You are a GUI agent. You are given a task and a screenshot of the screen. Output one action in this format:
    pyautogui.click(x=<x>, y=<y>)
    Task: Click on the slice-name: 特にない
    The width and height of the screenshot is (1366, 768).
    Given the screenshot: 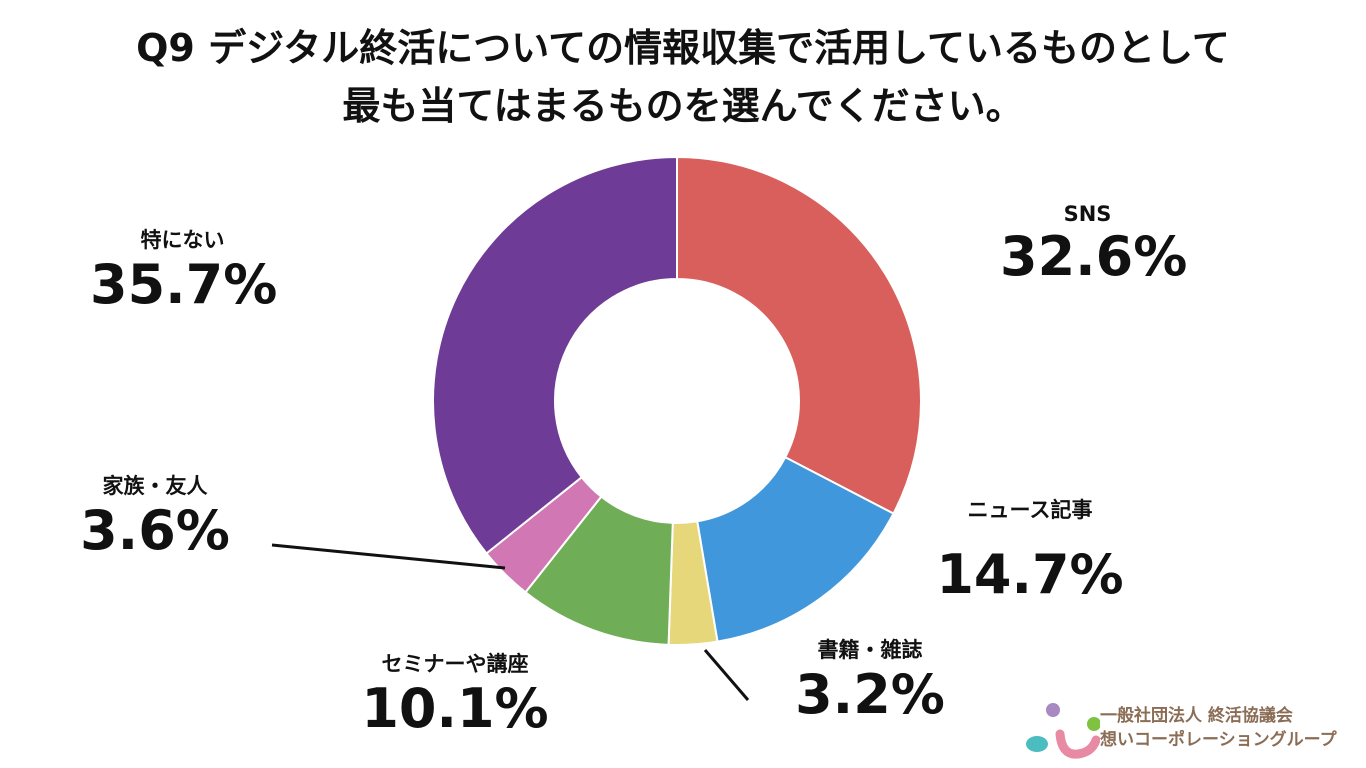 What is the action you would take?
    pyautogui.click(x=182, y=240)
    